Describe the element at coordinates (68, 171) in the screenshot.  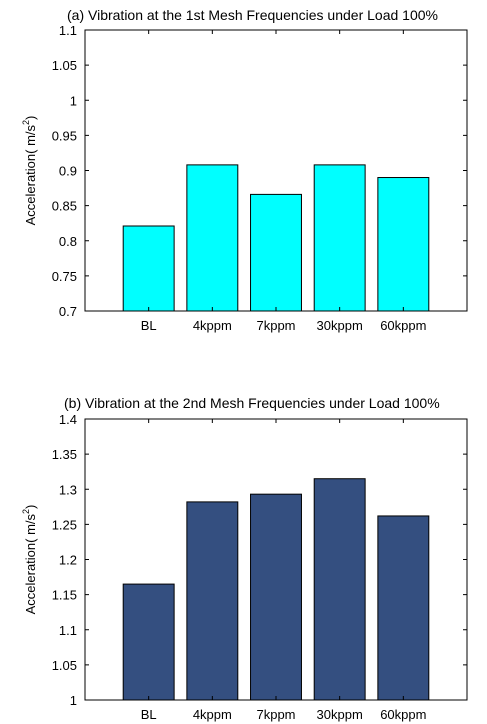
I see `y-tick-label: 0.9` at that location.